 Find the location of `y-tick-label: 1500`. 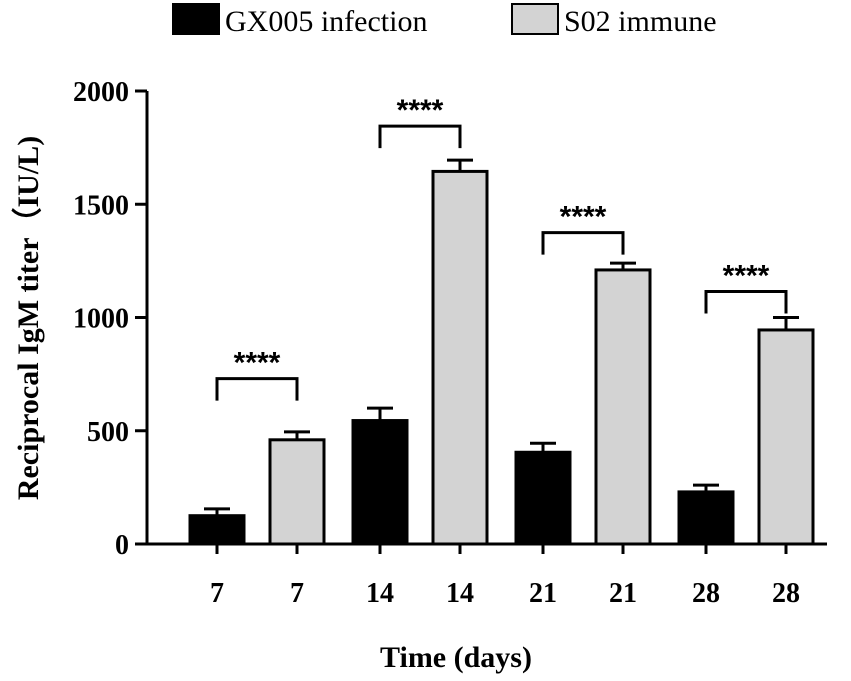

y-tick-label: 1500 is located at coordinates (101, 205).